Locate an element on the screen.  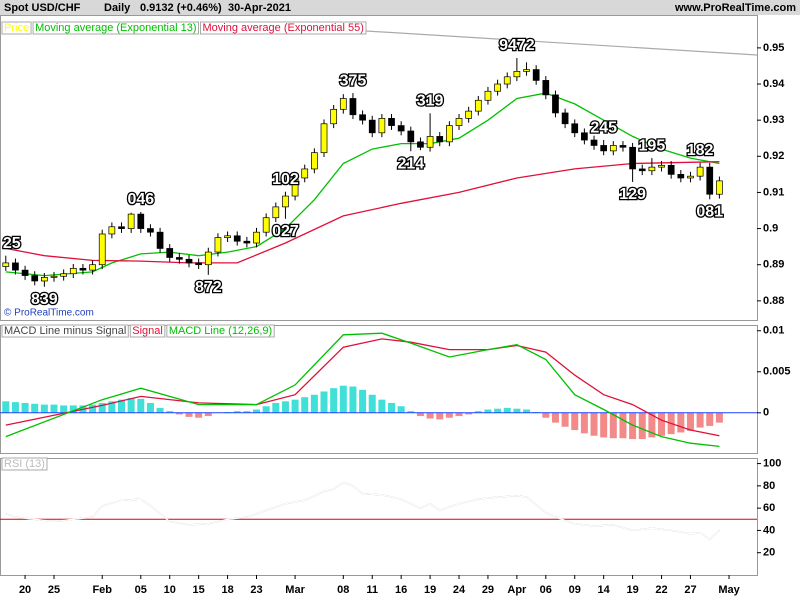
x-tick-label: 11 is located at coordinates (372, 590).